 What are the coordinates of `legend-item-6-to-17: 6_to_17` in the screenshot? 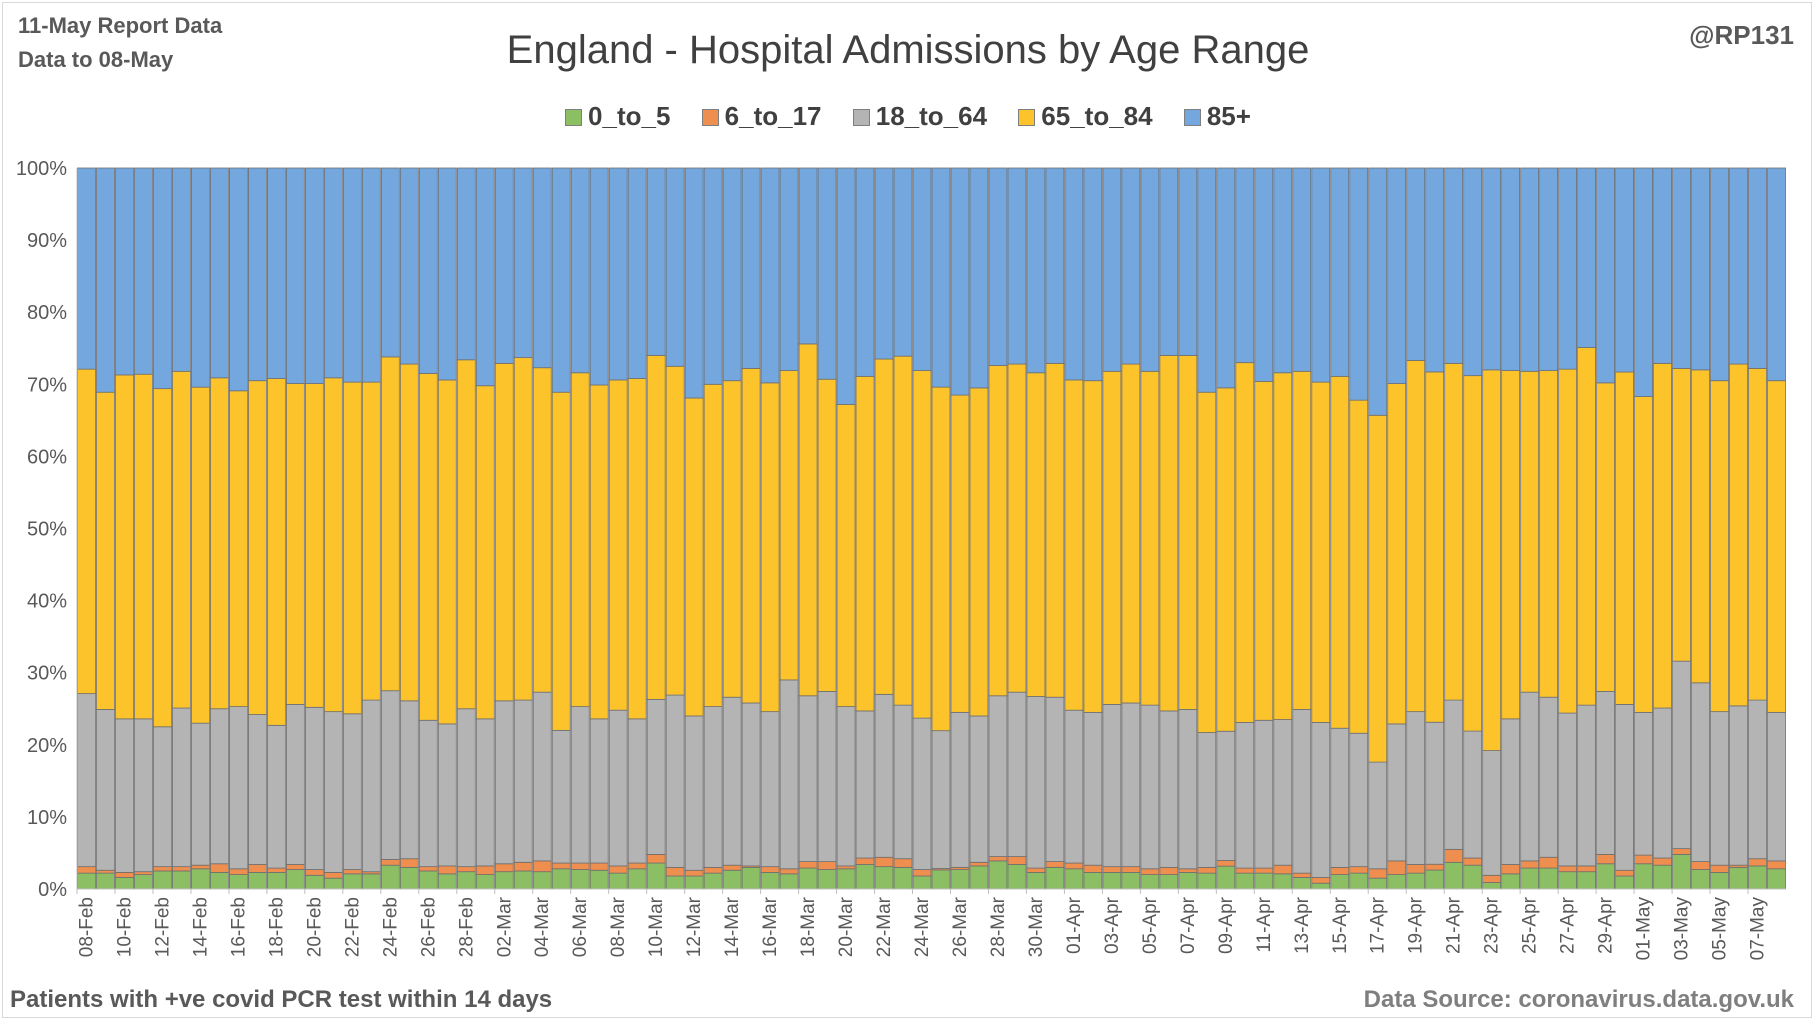 It's located at (761, 116).